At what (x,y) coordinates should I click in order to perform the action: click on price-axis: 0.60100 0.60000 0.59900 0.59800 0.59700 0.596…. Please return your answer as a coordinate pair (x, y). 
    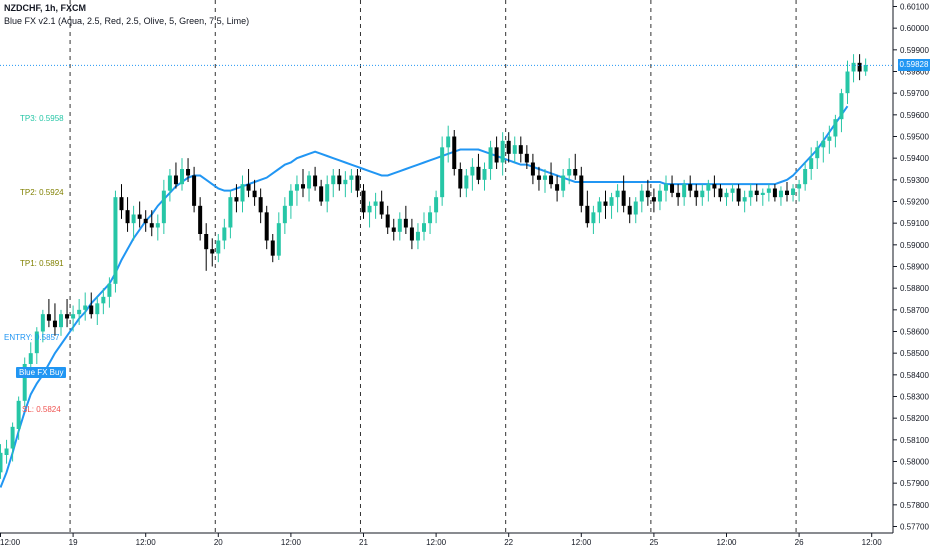
    Looking at the image, I should click on (911, 267).